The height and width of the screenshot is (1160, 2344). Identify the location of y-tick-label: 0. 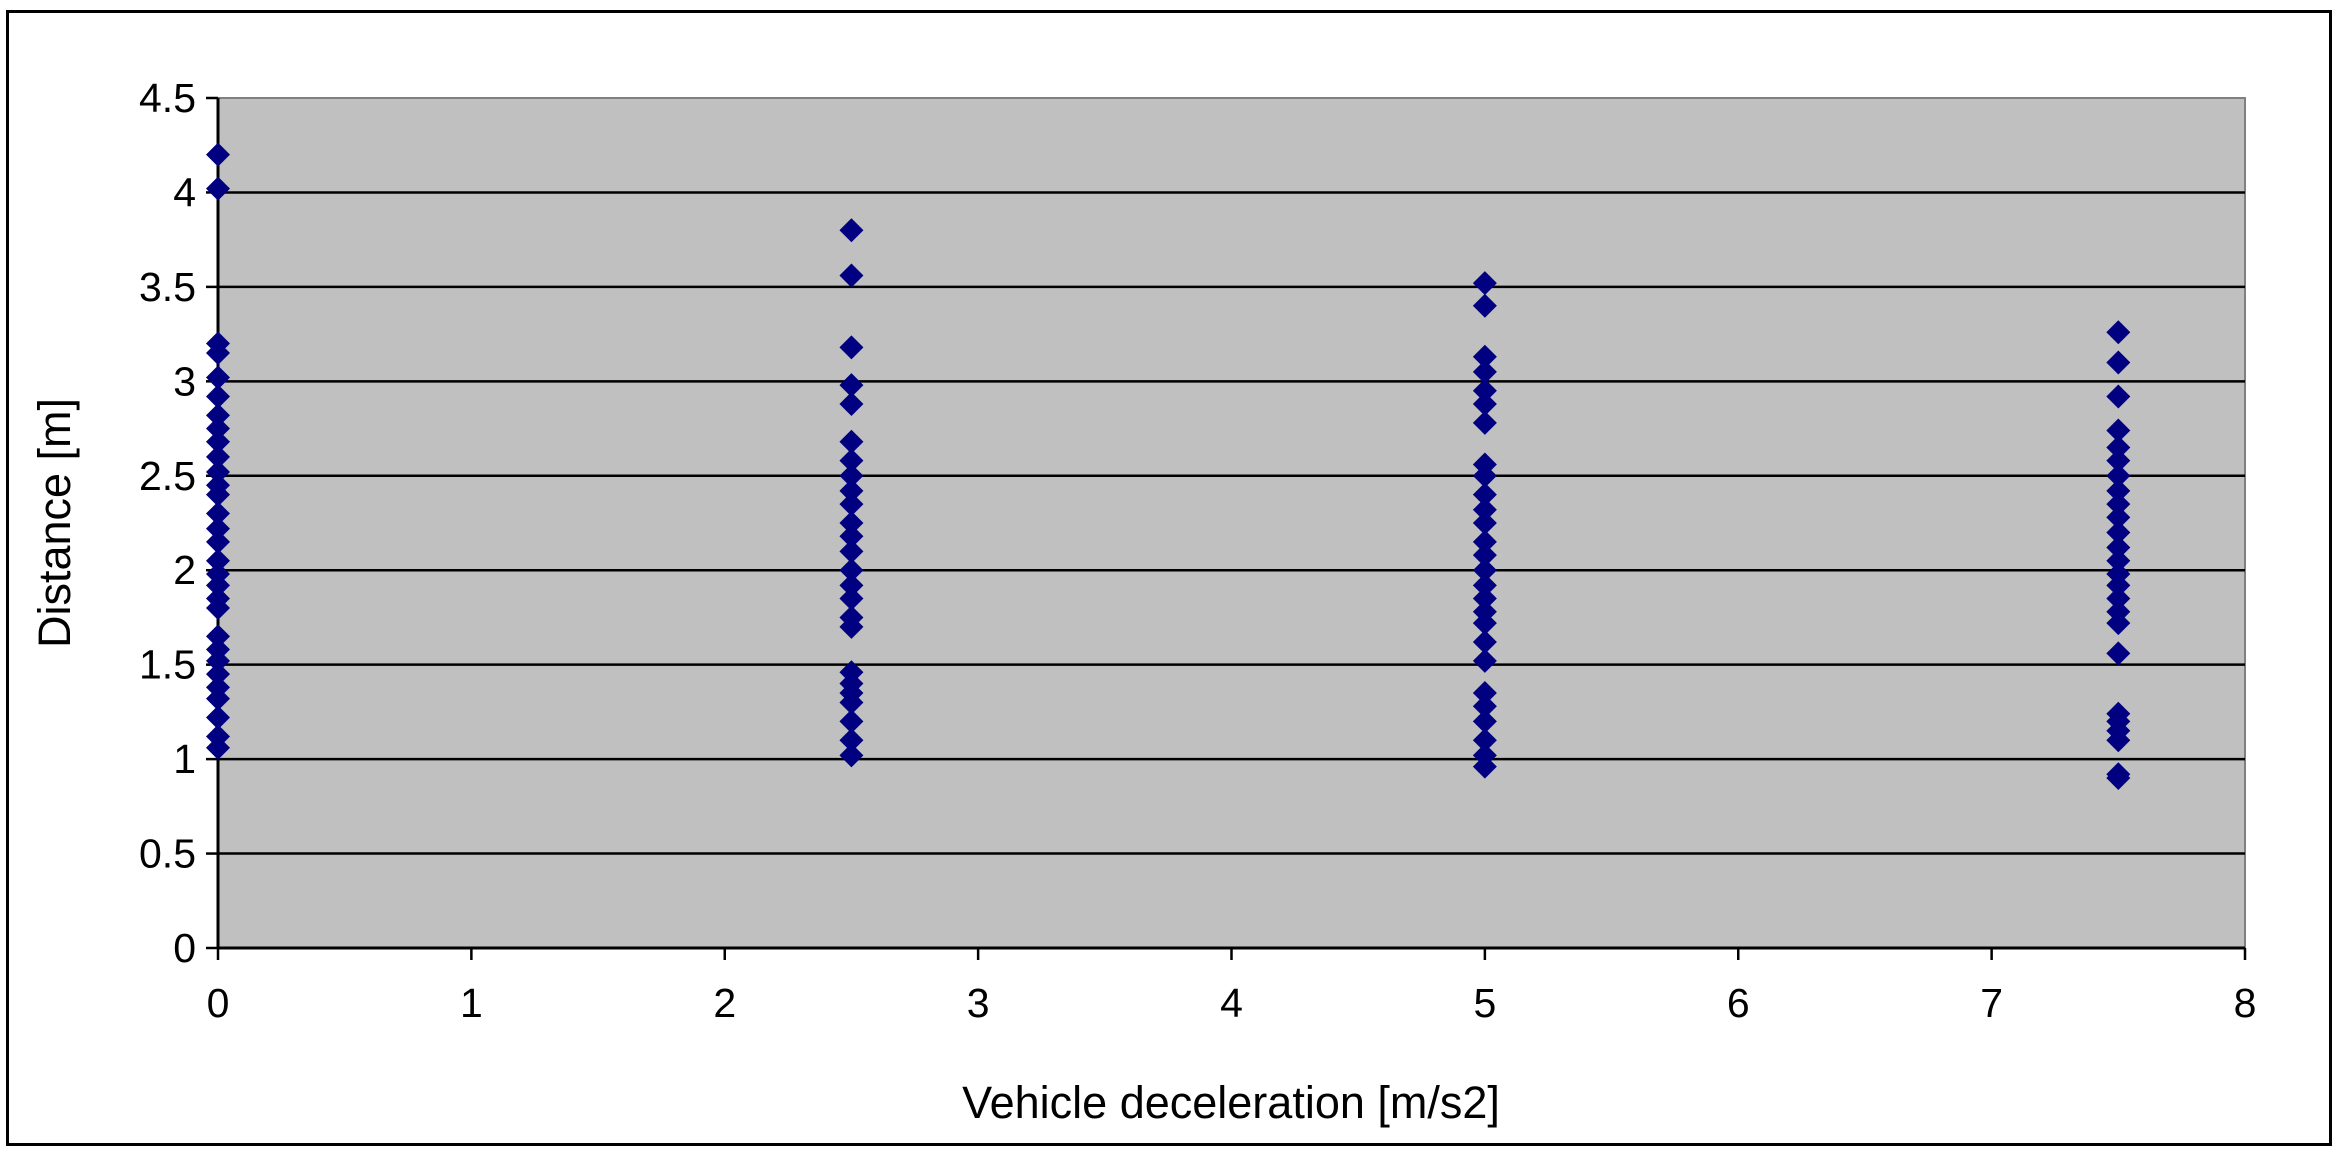
(184, 948).